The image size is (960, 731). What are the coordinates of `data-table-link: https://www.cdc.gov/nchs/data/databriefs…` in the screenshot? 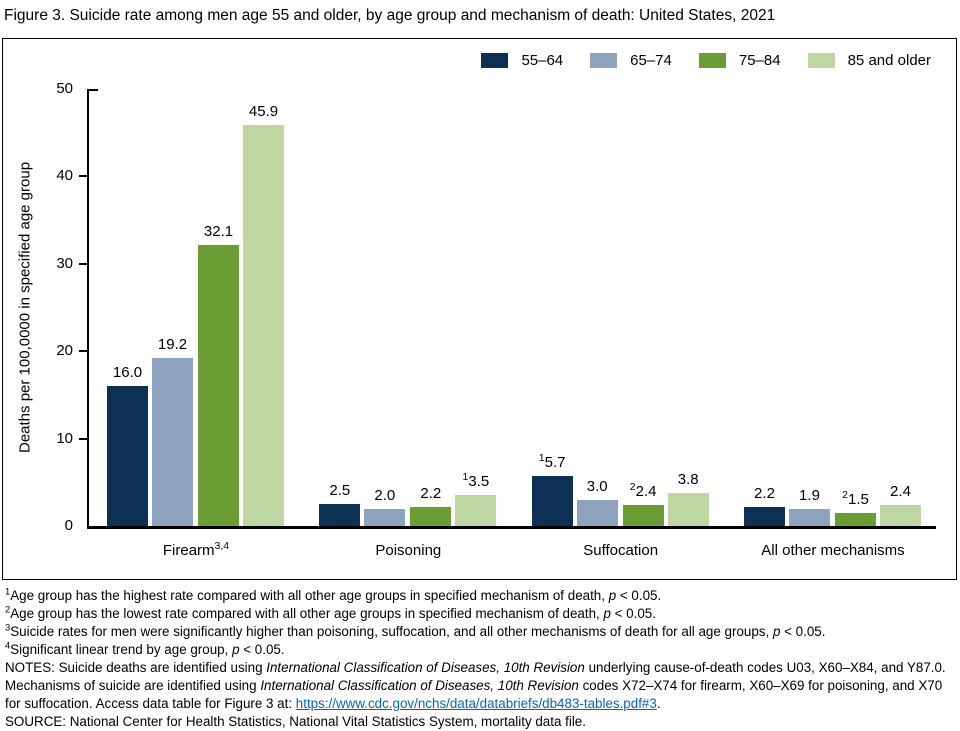 It's located at (476, 703).